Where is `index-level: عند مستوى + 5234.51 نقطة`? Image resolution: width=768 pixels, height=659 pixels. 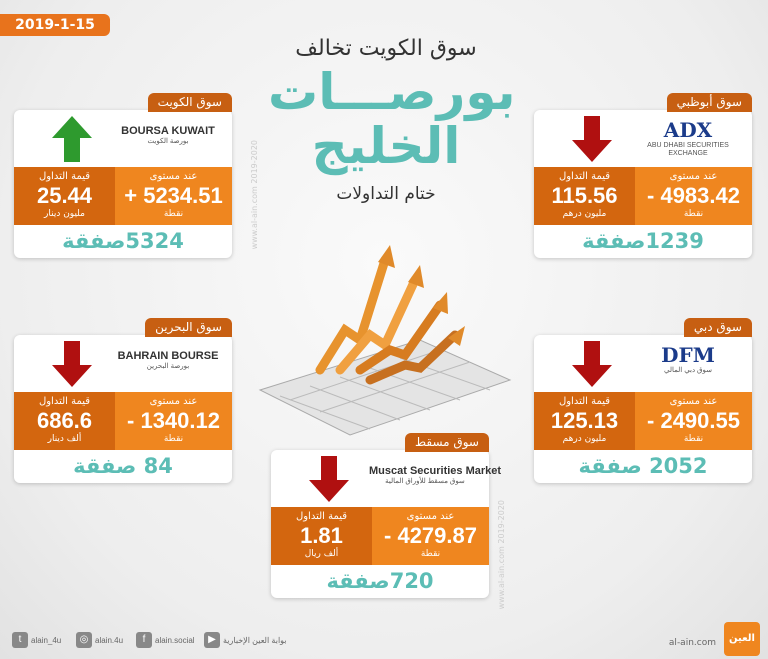 index-level: عند مستوى + 5234.51 نقطة is located at coordinates (173, 196).